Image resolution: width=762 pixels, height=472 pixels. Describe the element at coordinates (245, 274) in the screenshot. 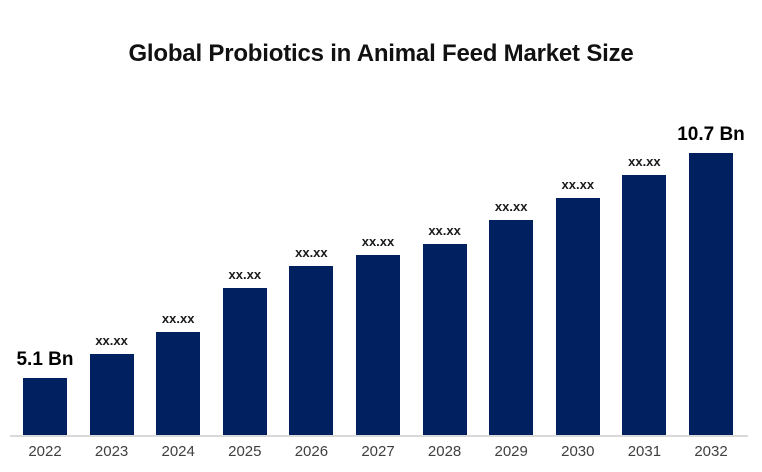

I see `value-label-2025: xx.xx` at that location.